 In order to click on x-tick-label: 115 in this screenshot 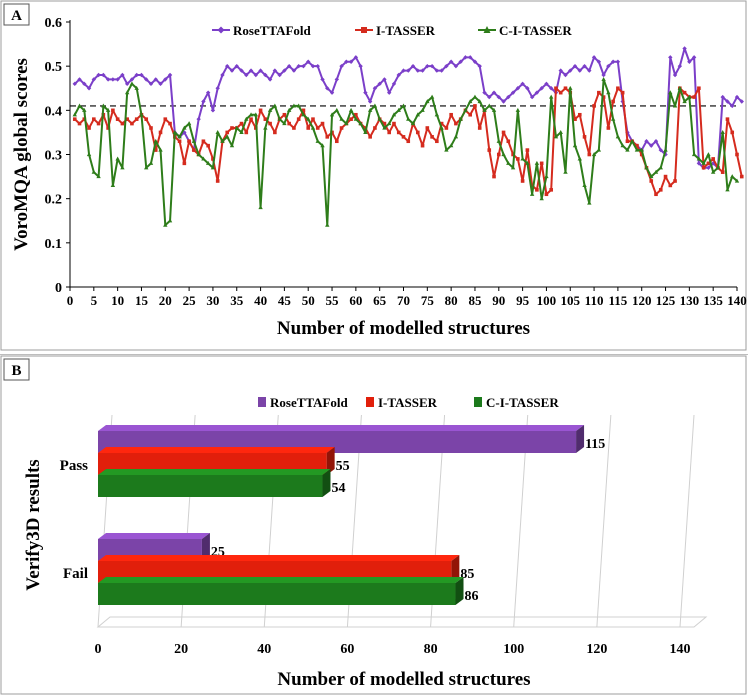, I will do `click(617, 300)`.